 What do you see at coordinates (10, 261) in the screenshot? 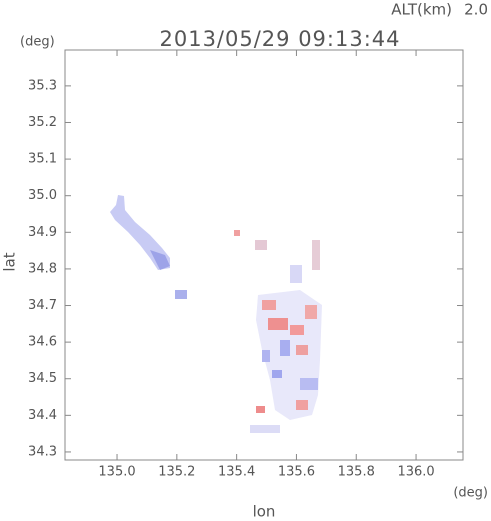
I see `y-axis-label: lat` at bounding box center [10, 261].